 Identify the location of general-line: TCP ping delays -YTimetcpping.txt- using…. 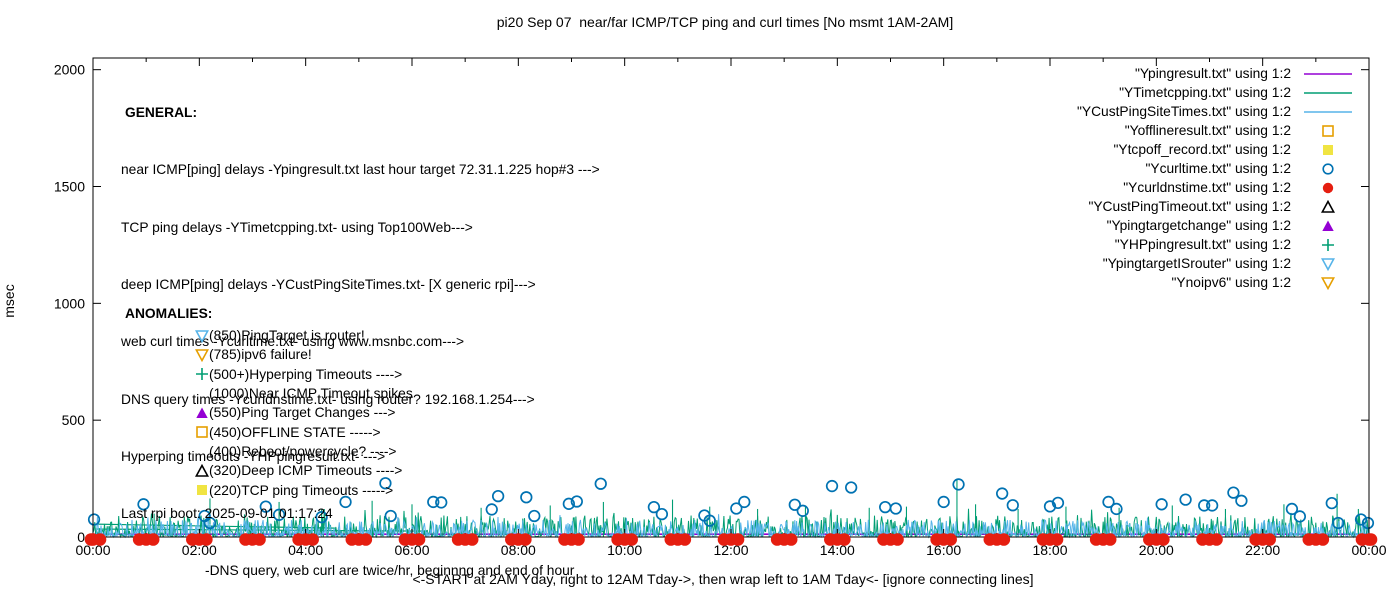
(297, 227).